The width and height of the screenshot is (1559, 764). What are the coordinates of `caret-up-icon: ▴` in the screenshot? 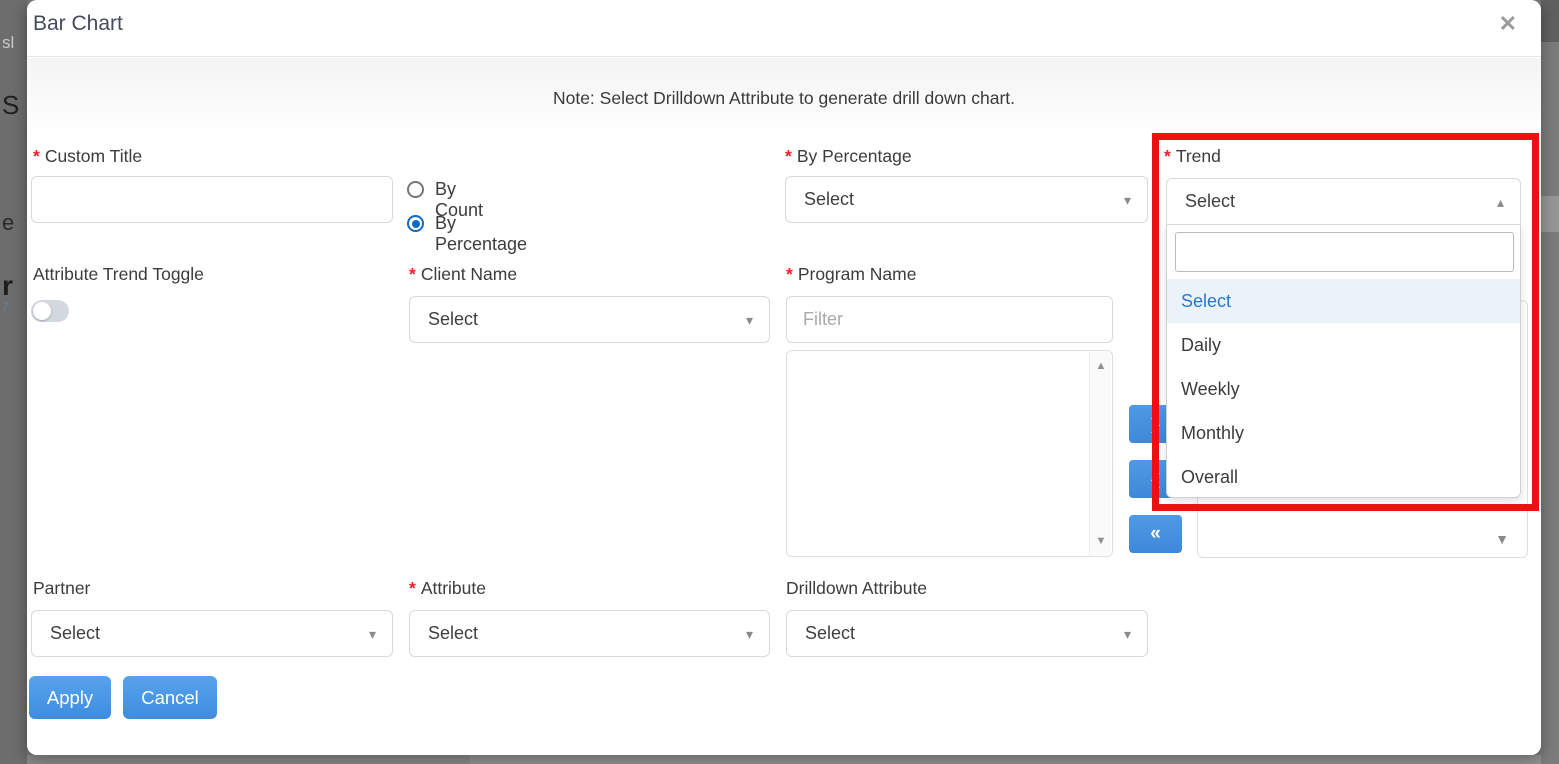 It's located at (1500, 202).